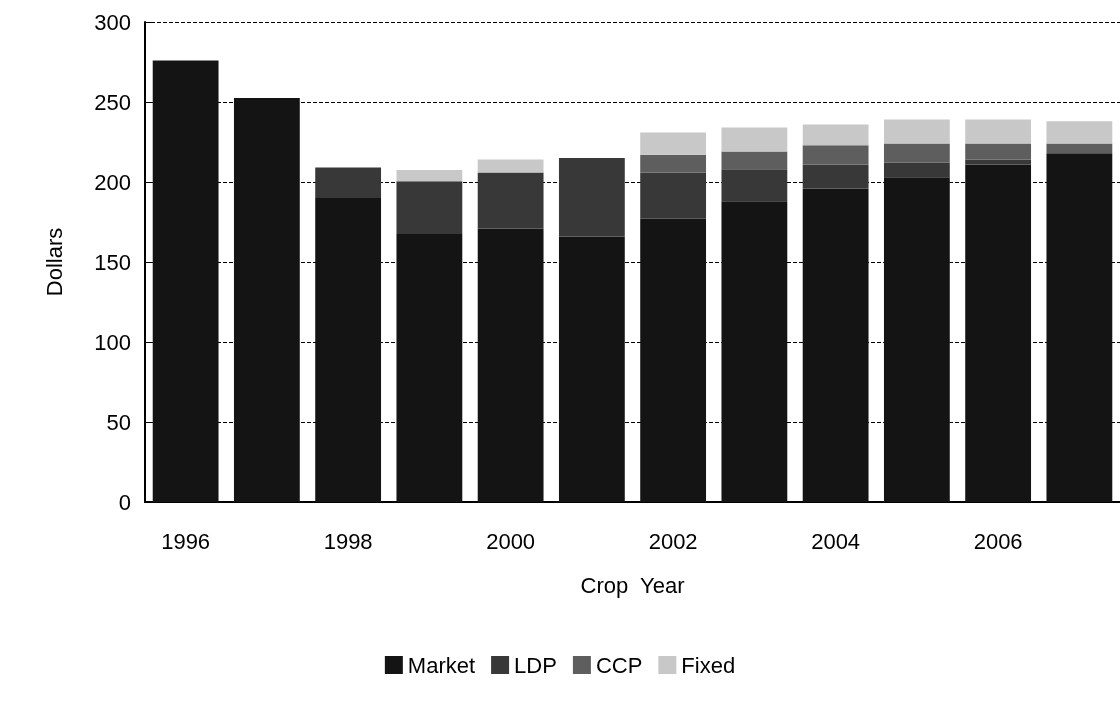 Image resolution: width=1120 pixels, height=701 pixels. What do you see at coordinates (673, 541) in the screenshot?
I see `x-tick-label: 2002` at bounding box center [673, 541].